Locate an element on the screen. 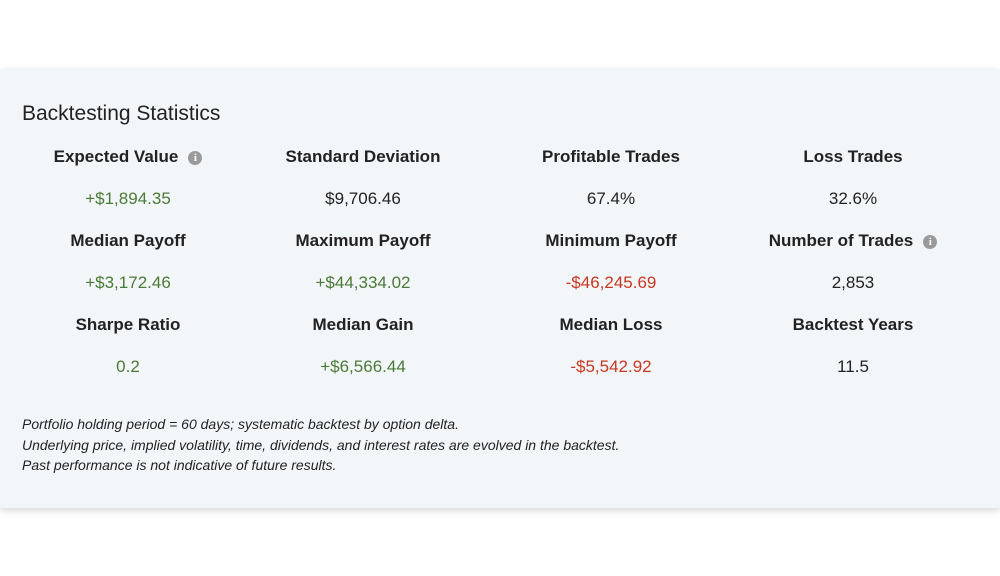  stat-label-cell: Sharpe Ratio is located at coordinates (128, 325).